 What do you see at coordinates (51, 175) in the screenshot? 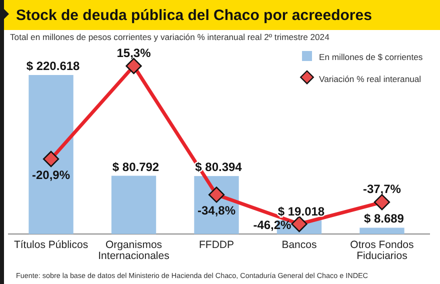
I see `data-label: -20,9%` at bounding box center [51, 175].